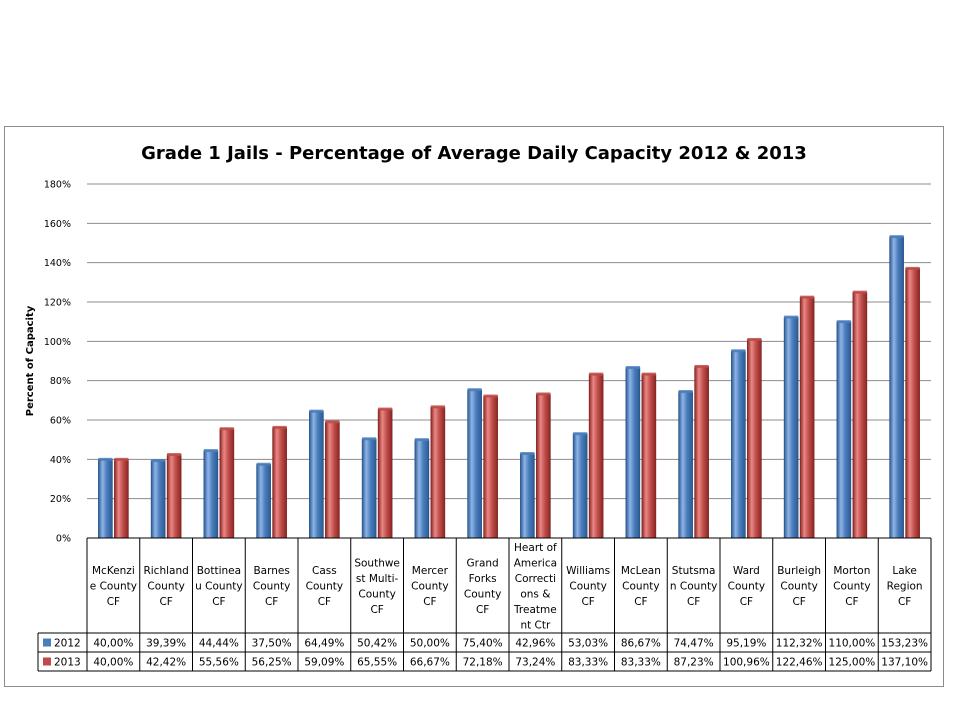 This screenshot has height=720, width=960. I want to click on data-label-2013: 87,23%, so click(694, 663).